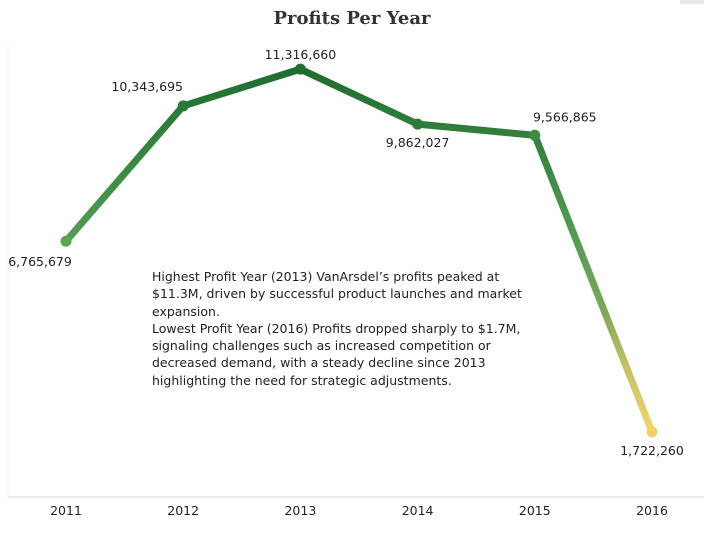  Describe the element at coordinates (66, 510) in the screenshot. I see `x-tick-label-2011: 2011` at that location.